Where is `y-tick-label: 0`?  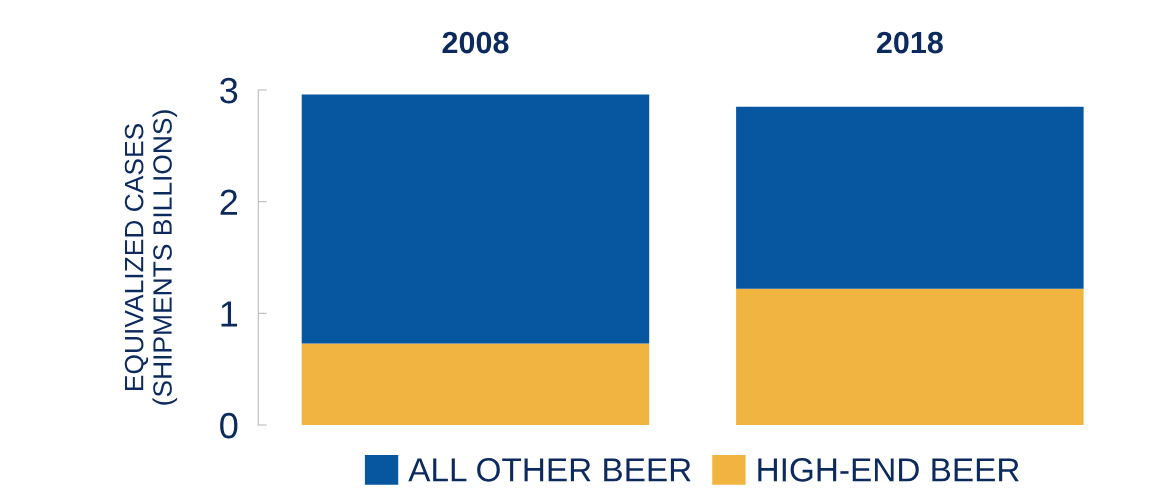 y-tick-label: 0 is located at coordinates (229, 425).